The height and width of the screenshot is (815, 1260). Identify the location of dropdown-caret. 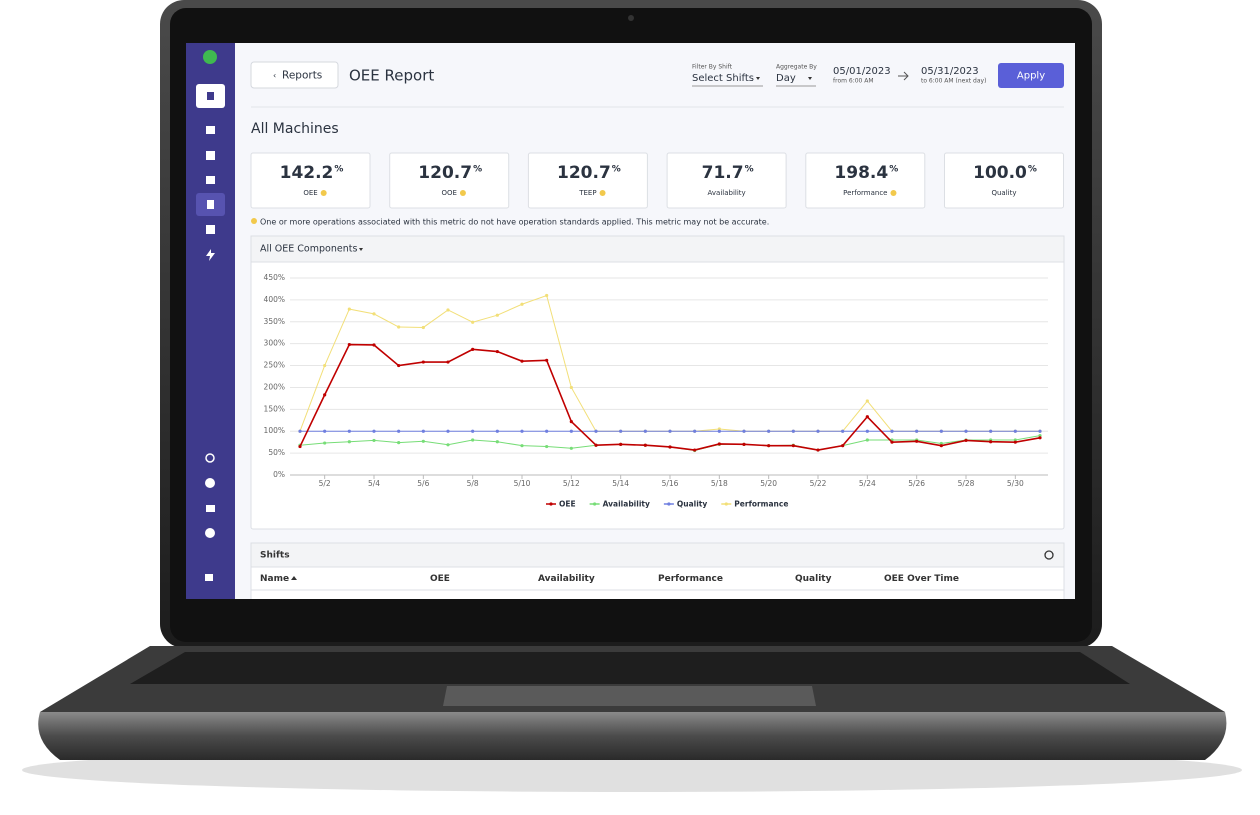
(810, 78).